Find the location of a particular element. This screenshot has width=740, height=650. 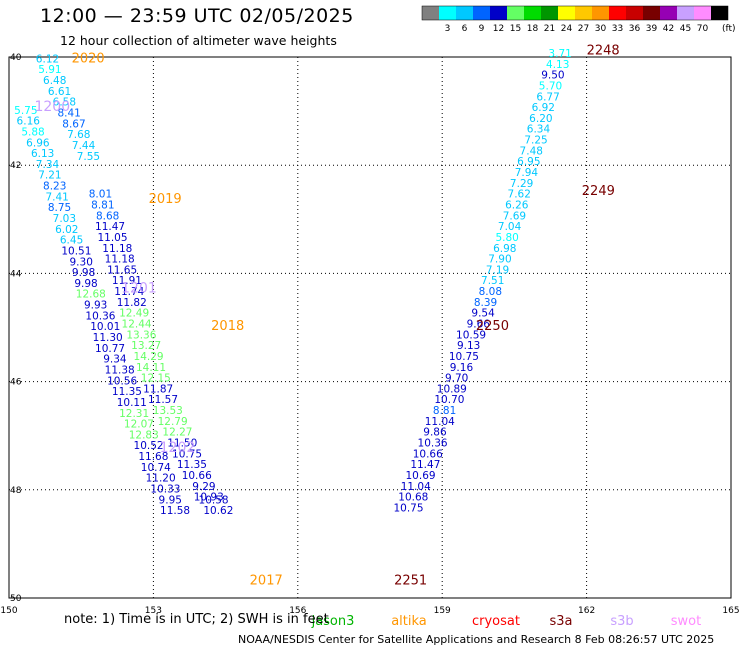

wave-height-value: 7.62 is located at coordinates (519, 195).